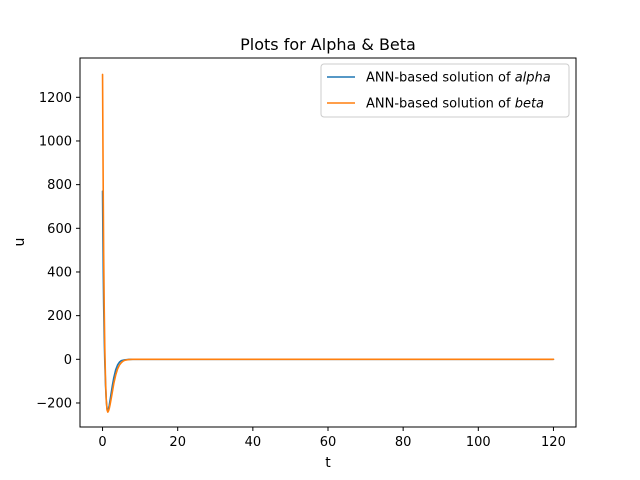 The image size is (640, 480). What do you see at coordinates (68, 360) in the screenshot?
I see `y-tick-label: 0` at bounding box center [68, 360].